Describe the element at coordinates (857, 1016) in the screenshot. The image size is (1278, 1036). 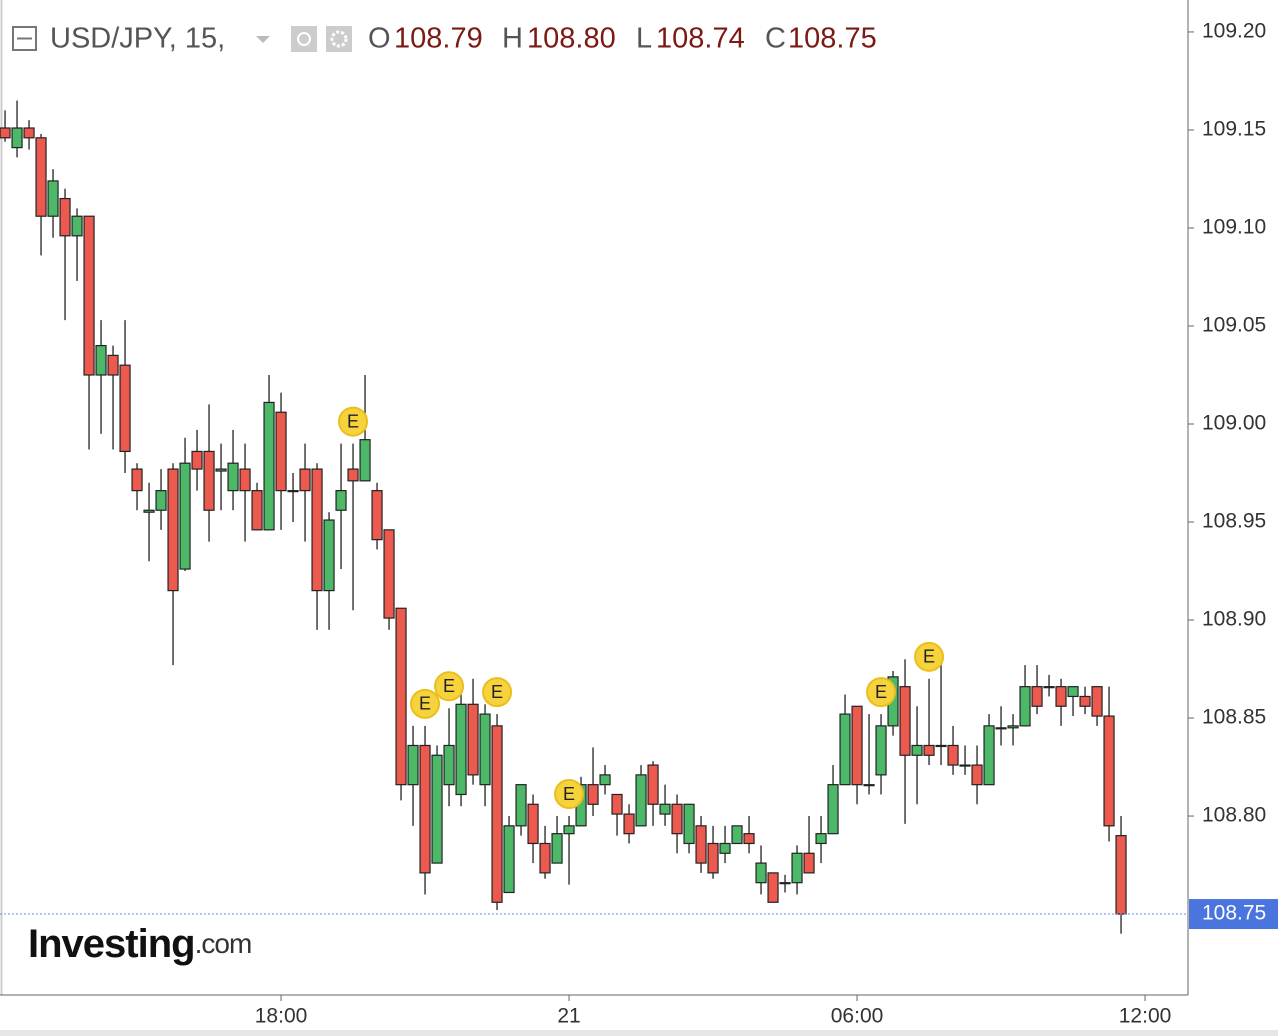
I see `x-tick-label: 06:00` at that location.